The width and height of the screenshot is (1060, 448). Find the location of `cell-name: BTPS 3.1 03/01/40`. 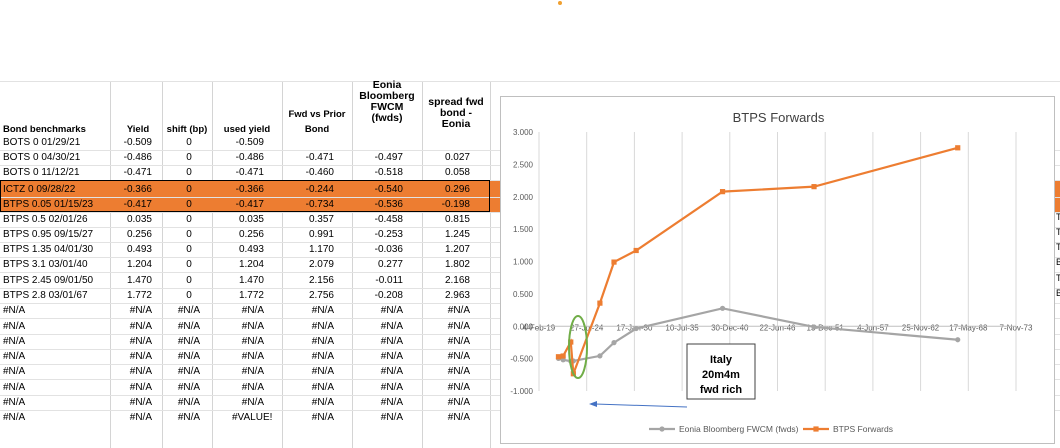

cell-name: BTPS 3.1 03/01/40 is located at coordinates (45, 264).